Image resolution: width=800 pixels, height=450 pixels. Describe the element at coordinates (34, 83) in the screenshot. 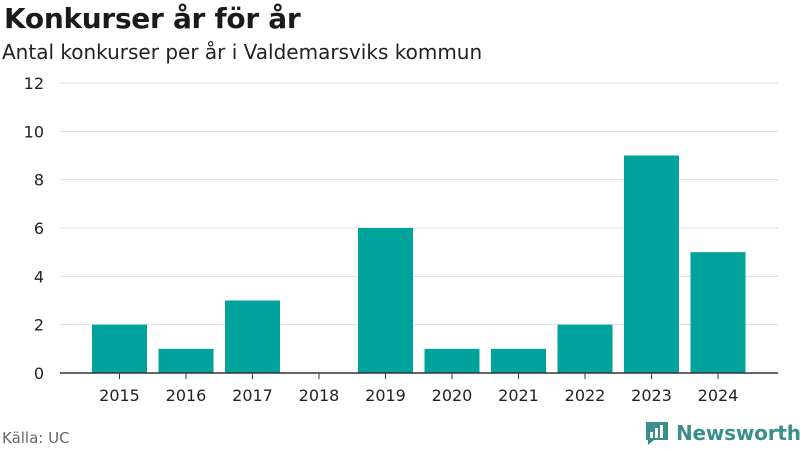

I see `y-tick-label: 12` at that location.